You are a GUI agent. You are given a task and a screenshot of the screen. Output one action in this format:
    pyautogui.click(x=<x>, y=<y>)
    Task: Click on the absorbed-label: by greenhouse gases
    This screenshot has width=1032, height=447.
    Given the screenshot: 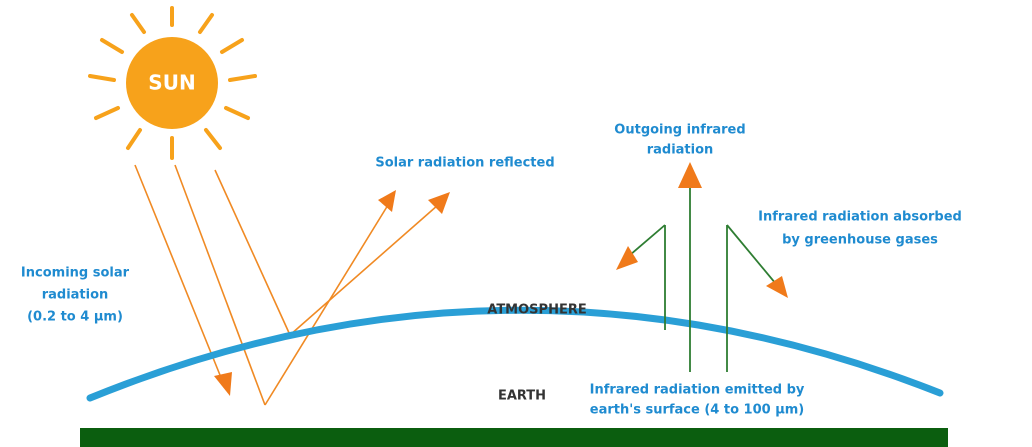 What is the action you would take?
    pyautogui.click(x=860, y=240)
    